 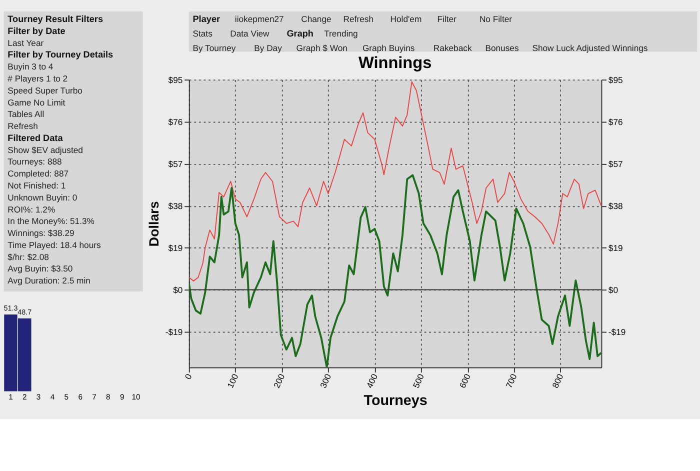 I want to click on text: iiokepmen27, so click(x=259, y=19).